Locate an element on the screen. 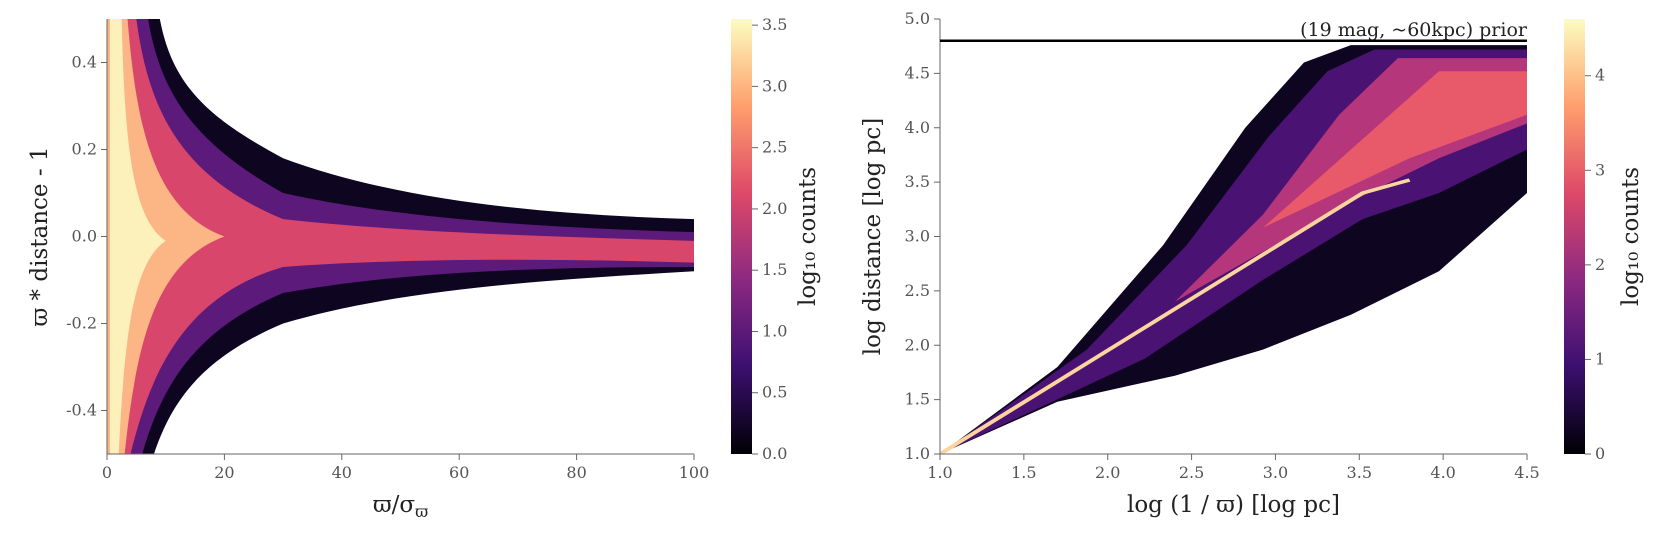 This screenshot has width=1660, height=536. y-tick-label: 0.2 is located at coordinates (84, 149).